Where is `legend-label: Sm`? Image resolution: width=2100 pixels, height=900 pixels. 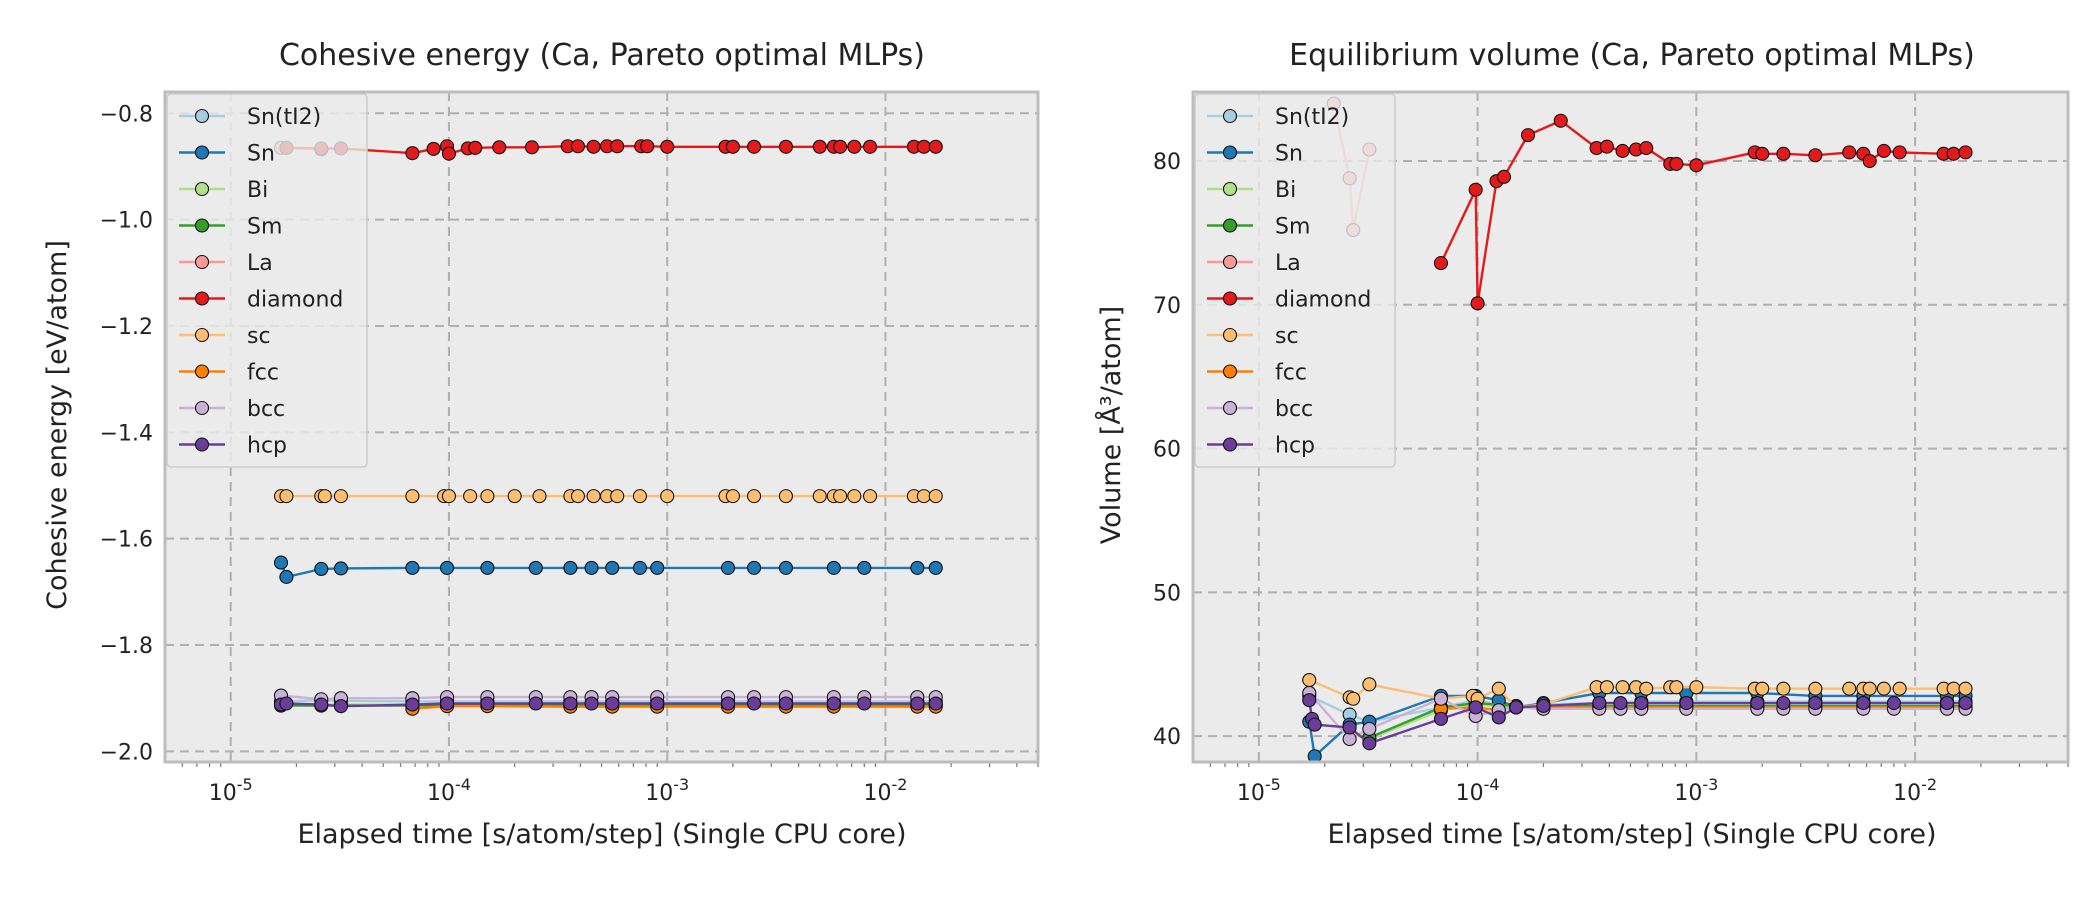 legend-label: Sm is located at coordinates (1292, 227).